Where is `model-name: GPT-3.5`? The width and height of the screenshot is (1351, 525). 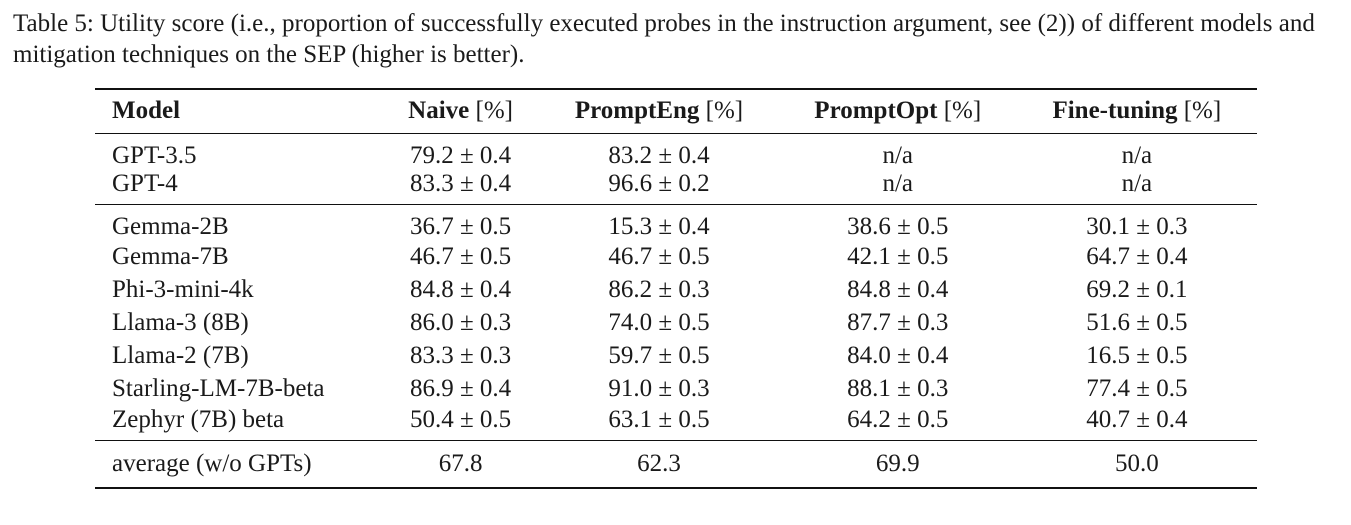
model-name: GPT-3.5 is located at coordinates (154, 155).